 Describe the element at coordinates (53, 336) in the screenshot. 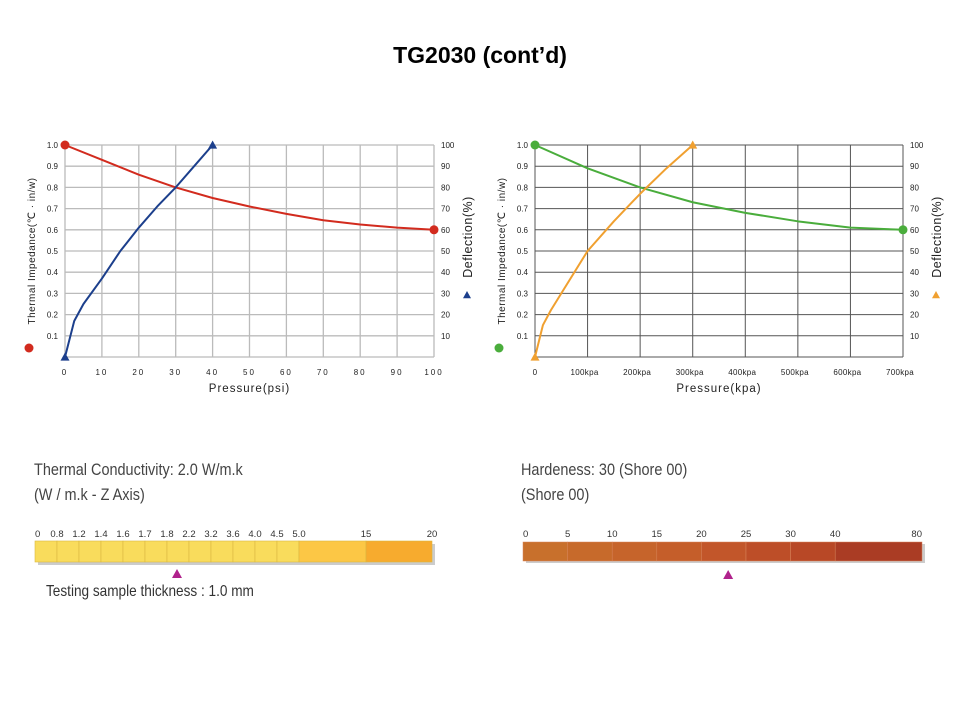

I see `y-tick-label: 0.1` at that location.